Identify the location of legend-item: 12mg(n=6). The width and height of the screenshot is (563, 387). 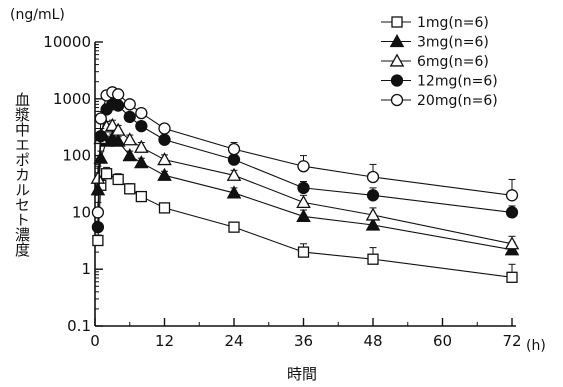
(439, 82).